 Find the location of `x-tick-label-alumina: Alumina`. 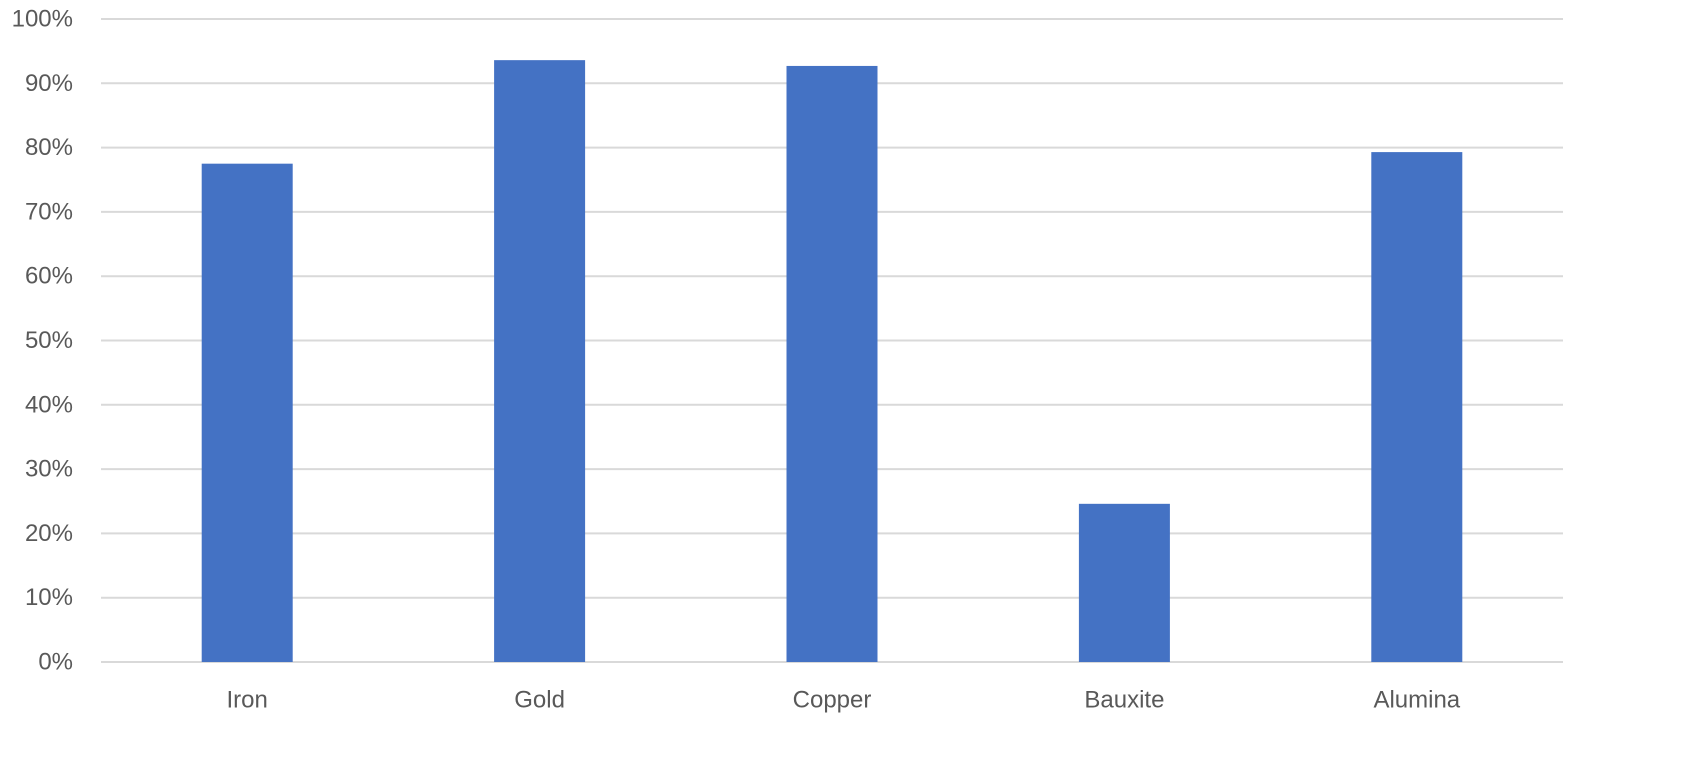

x-tick-label-alumina: Alumina is located at coordinates (1416, 700).